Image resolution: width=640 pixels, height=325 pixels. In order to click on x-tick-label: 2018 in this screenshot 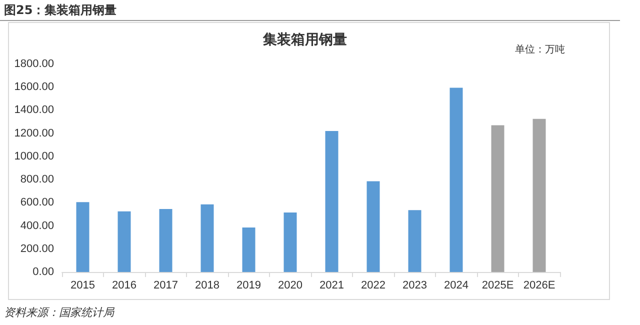, I will do `click(207, 286)`.